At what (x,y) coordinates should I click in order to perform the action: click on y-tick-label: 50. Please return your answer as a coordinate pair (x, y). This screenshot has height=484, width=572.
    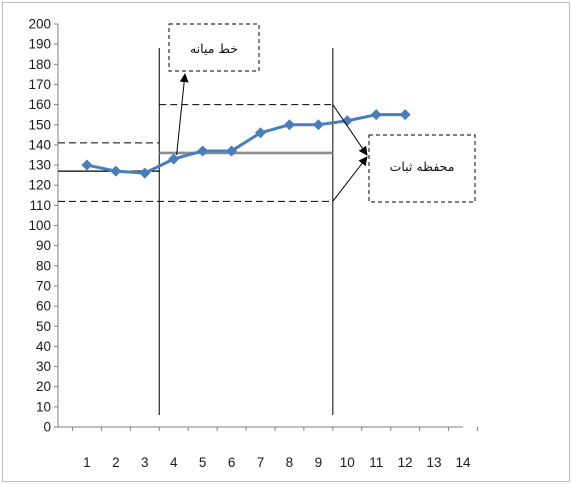
    Looking at the image, I should click on (43, 326).